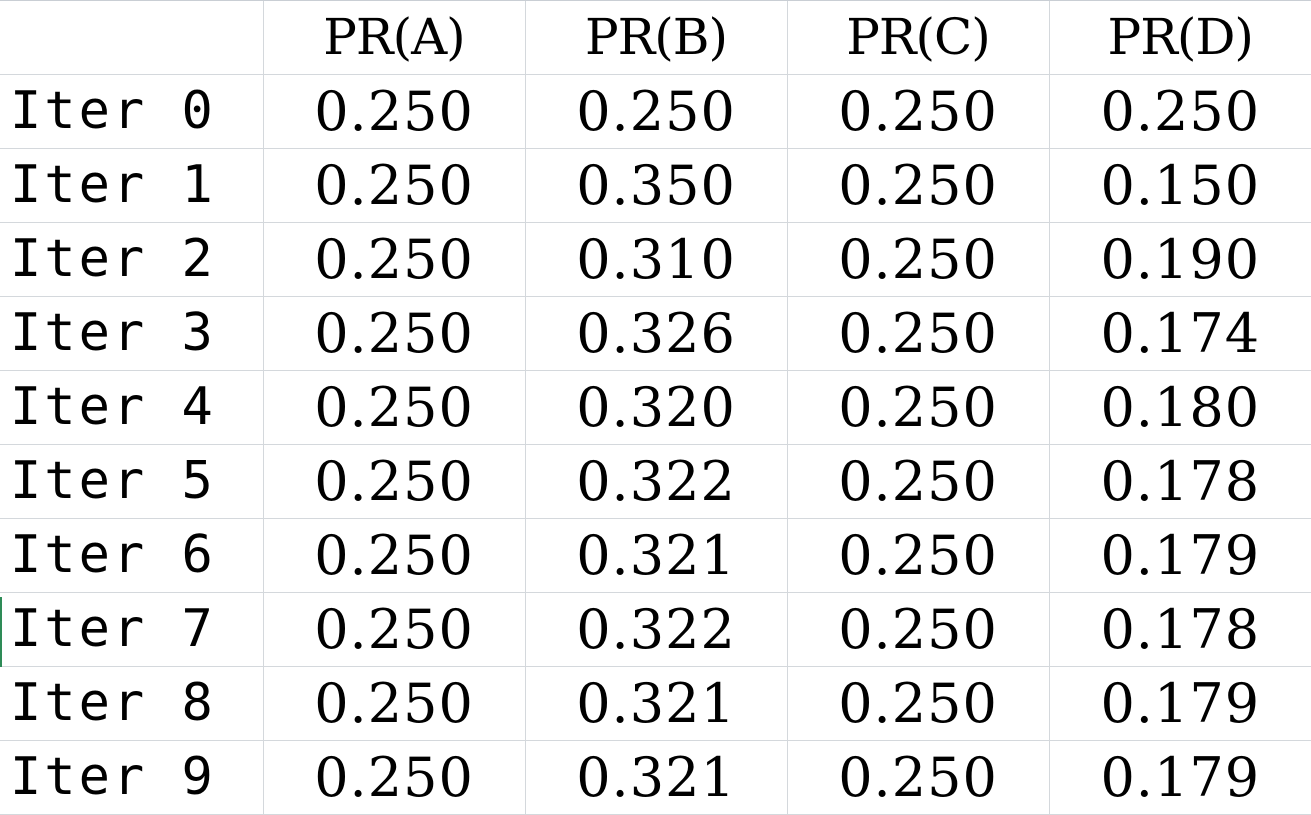 The width and height of the screenshot is (1311, 815). I want to click on row-label-cell: Iter 3, so click(132, 333).